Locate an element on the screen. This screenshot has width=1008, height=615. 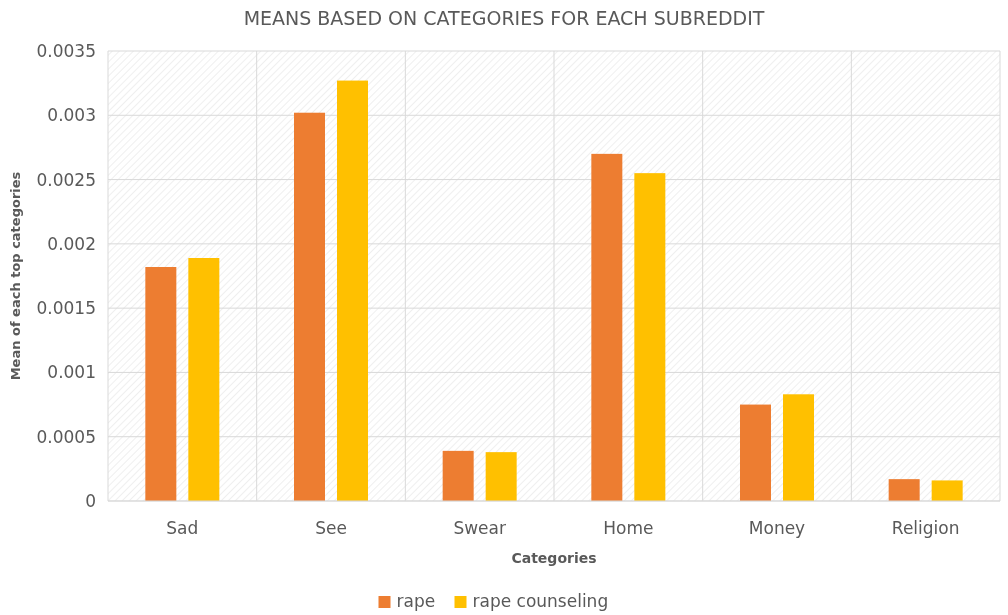
legend-label: rape counseling is located at coordinates (540, 601).